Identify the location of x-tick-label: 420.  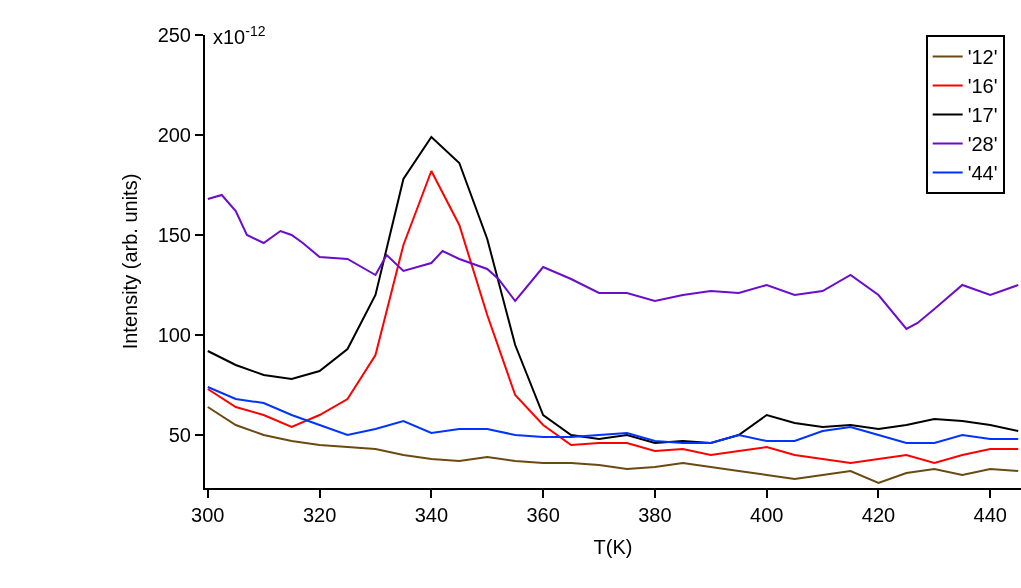
(878, 515).